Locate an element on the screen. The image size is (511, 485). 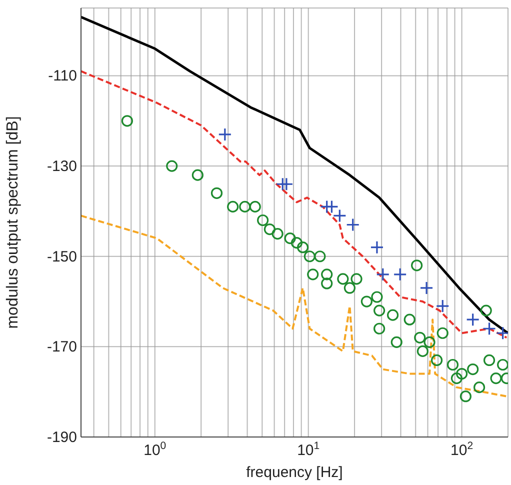
x-axis-title: frequency [Hz] is located at coordinates (294, 472).